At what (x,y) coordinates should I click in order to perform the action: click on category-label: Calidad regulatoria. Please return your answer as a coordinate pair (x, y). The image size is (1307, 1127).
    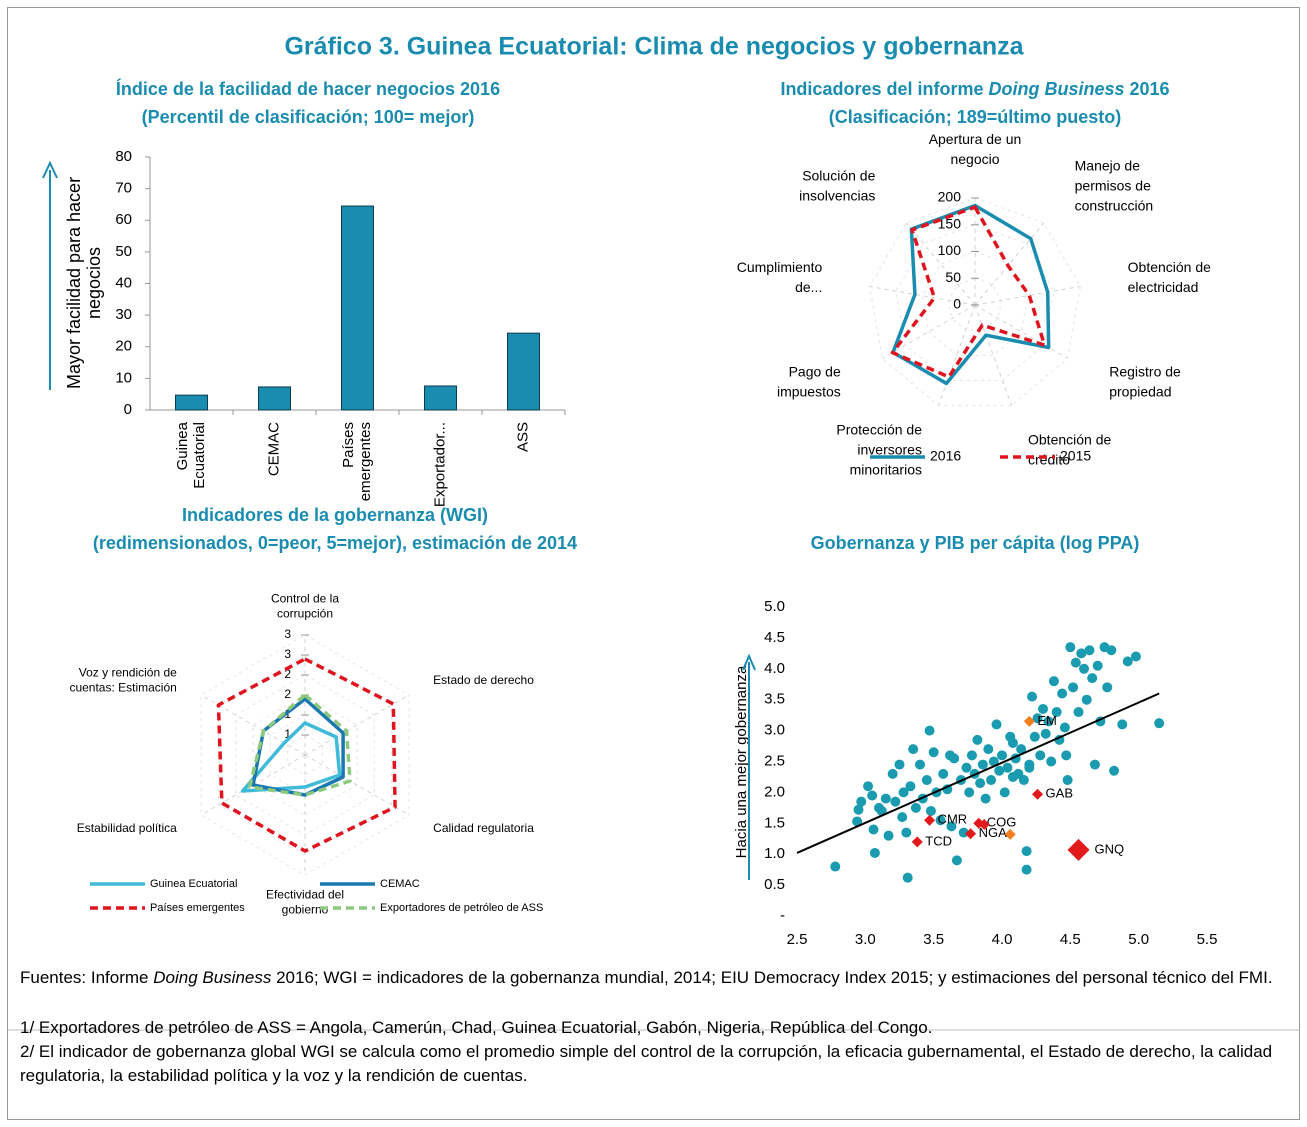
    Looking at the image, I should click on (483, 828).